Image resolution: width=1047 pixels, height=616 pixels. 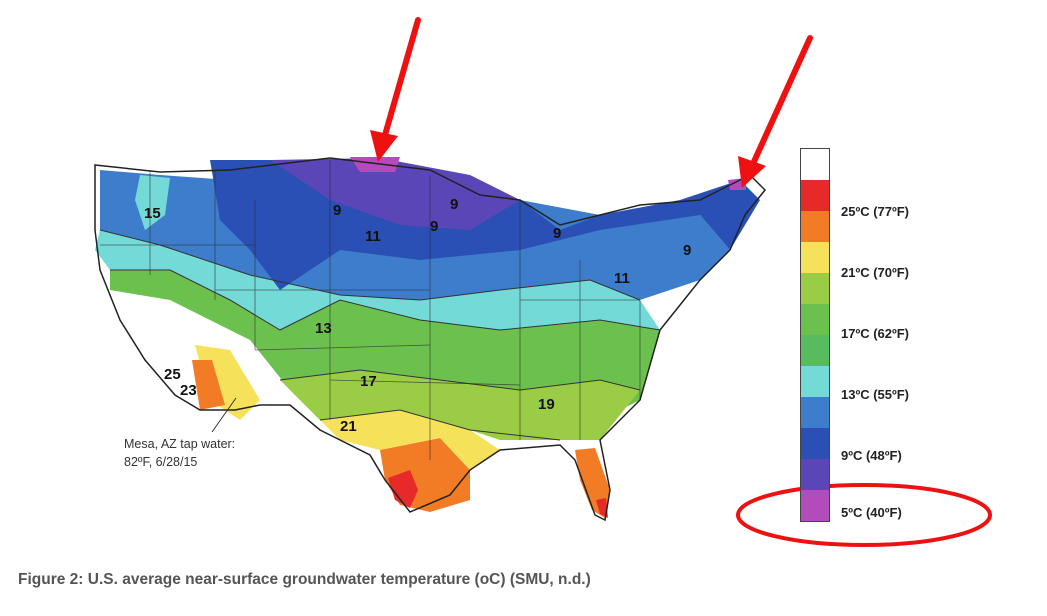 I want to click on zone-purple-north, so click(x=395, y=194).